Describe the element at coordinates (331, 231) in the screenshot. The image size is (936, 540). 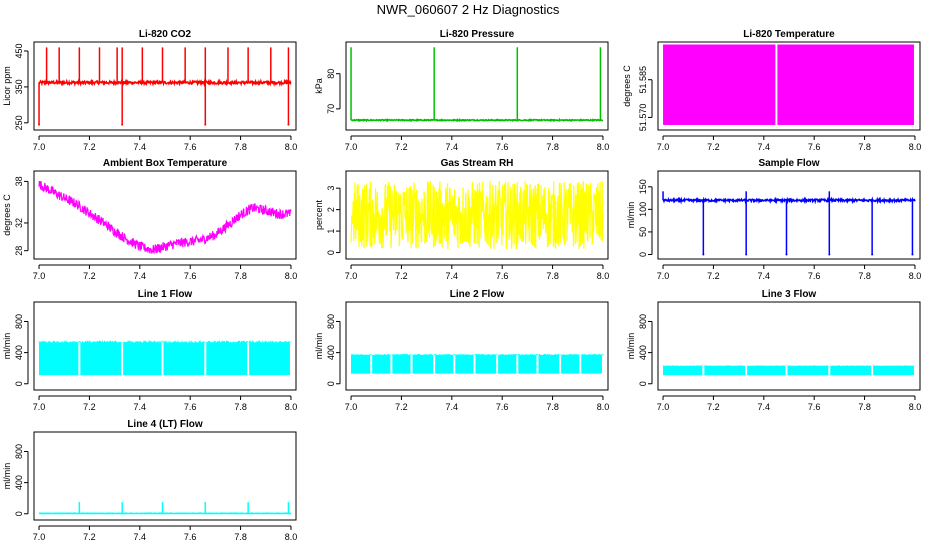
I see `y-tick-label: 1` at that location.